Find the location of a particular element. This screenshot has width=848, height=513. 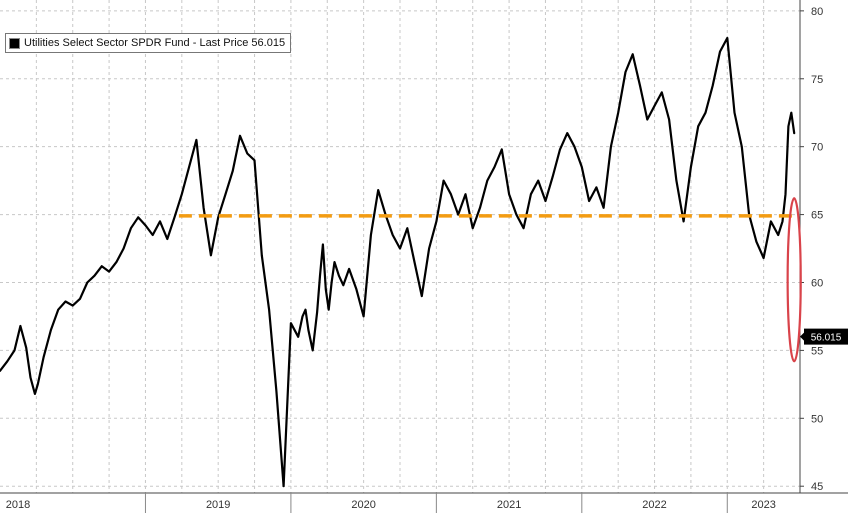

x-tick-label: 2023 is located at coordinates (763, 505).